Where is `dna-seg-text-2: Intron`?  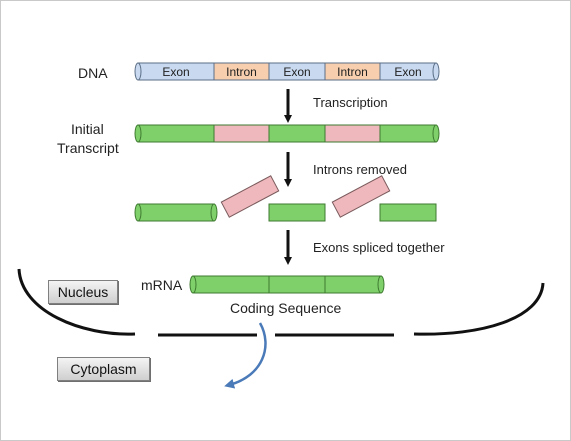 dna-seg-text-2: Intron is located at coordinates (241, 72).